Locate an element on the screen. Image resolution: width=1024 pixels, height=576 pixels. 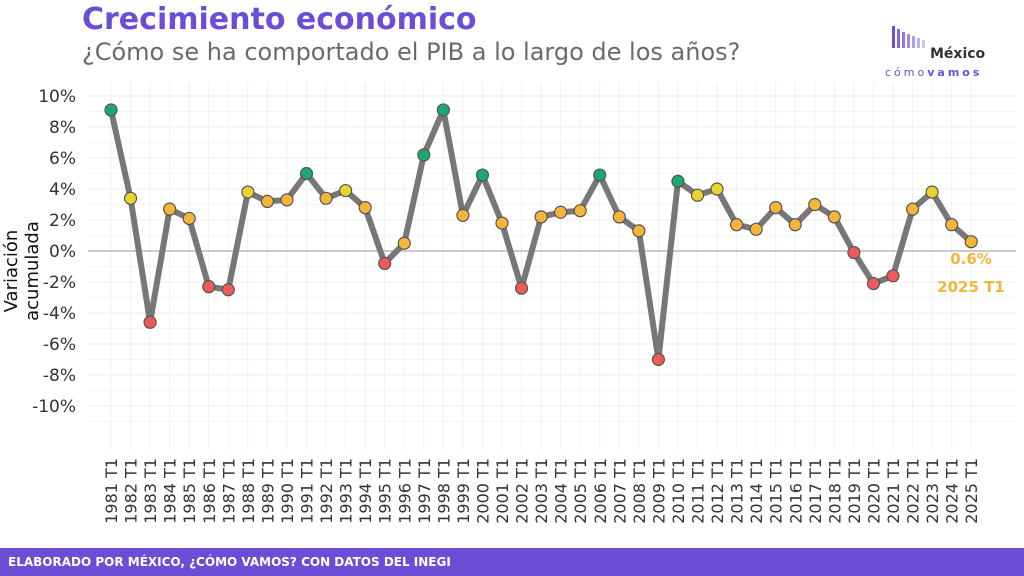
x-tick-label: 1991 T1 is located at coordinates (307, 491).